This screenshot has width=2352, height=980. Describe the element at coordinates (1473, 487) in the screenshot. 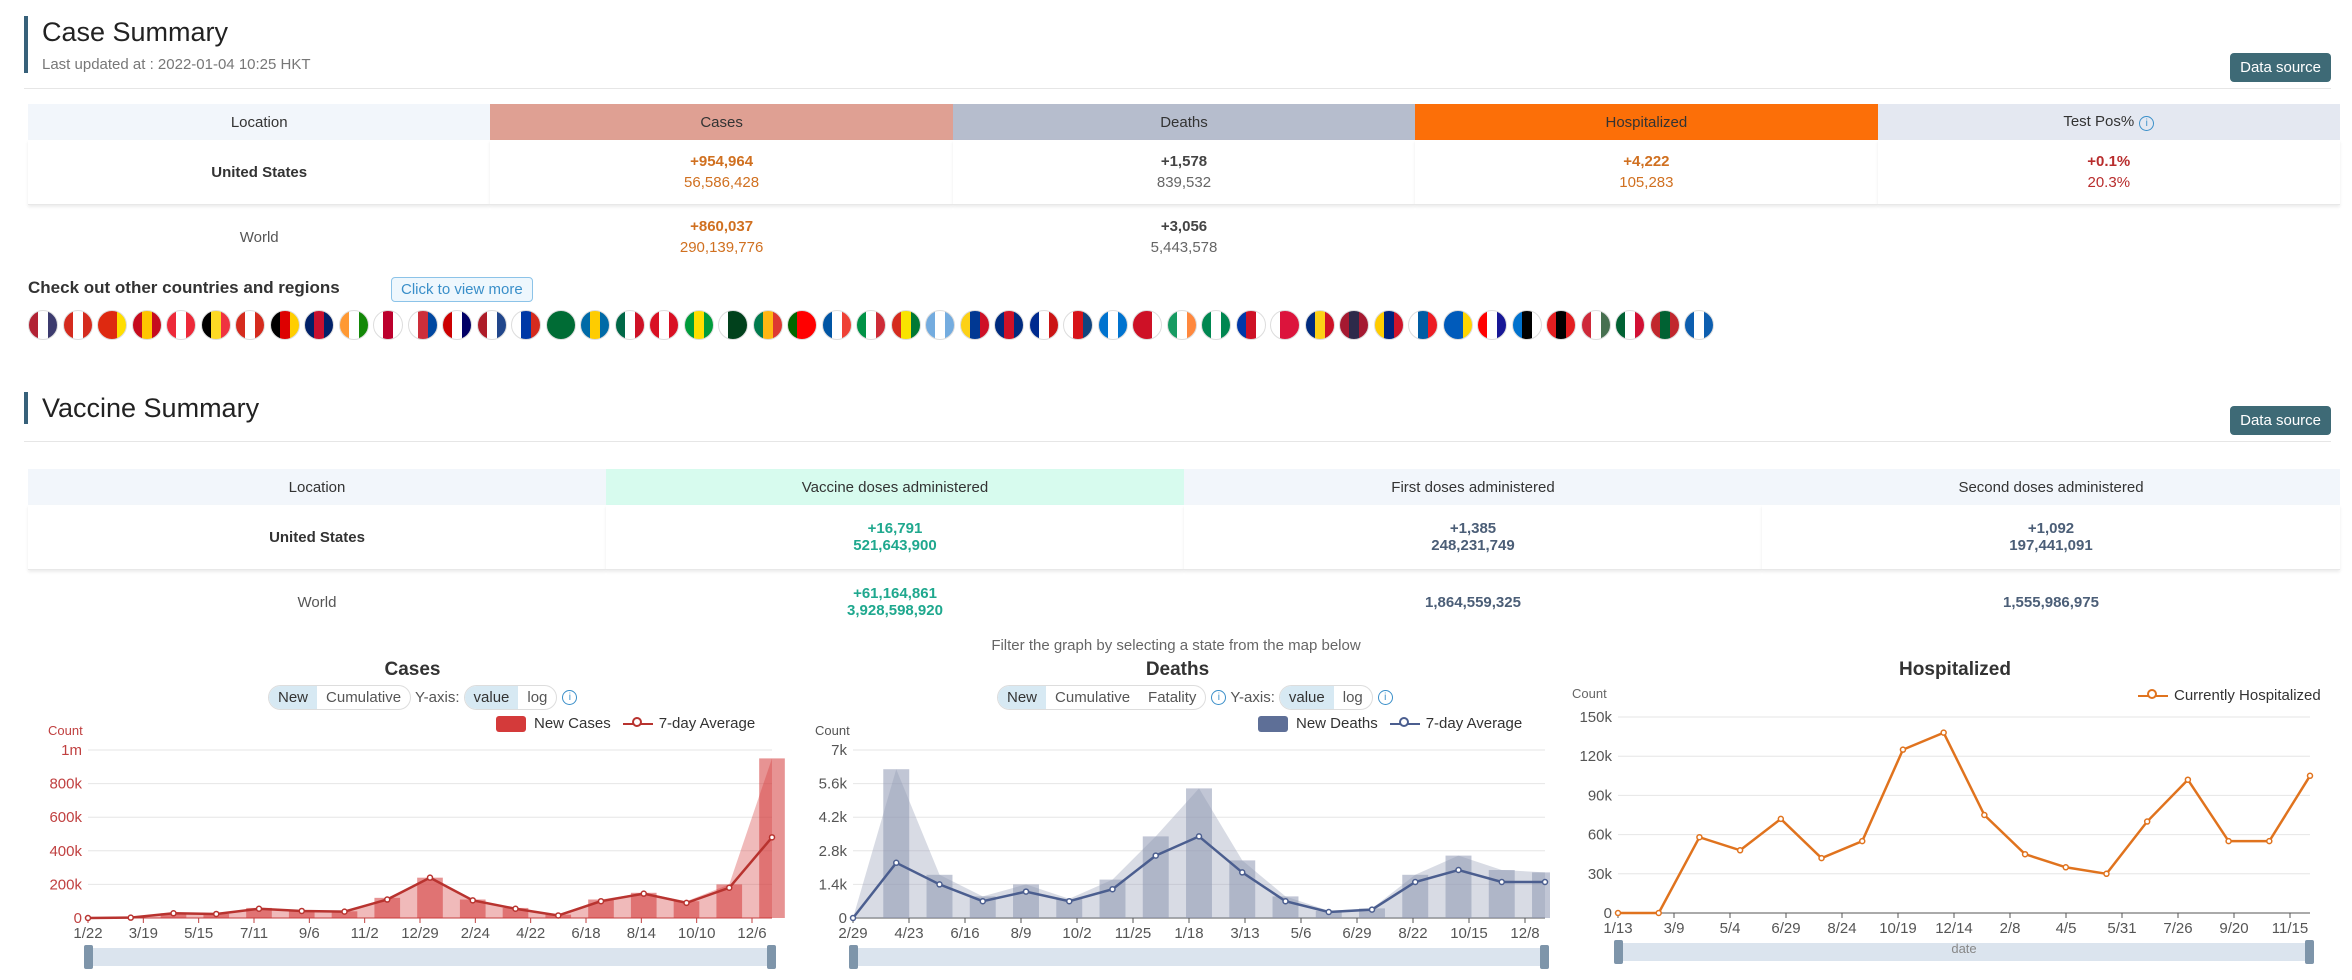

I see `header-first-doses: First doses administered` at that location.